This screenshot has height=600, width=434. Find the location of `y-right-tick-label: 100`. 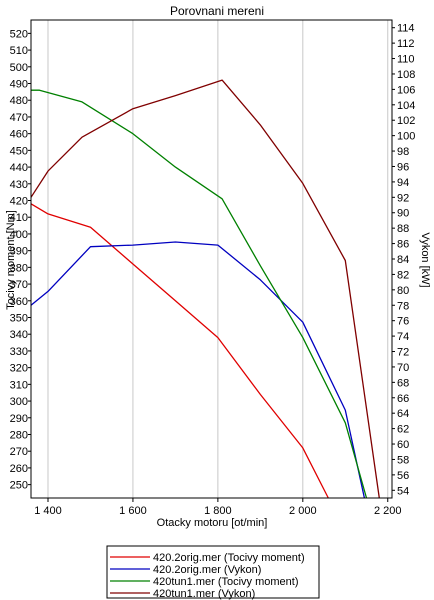

y-right-tick-label: 100 is located at coordinates (406, 137).